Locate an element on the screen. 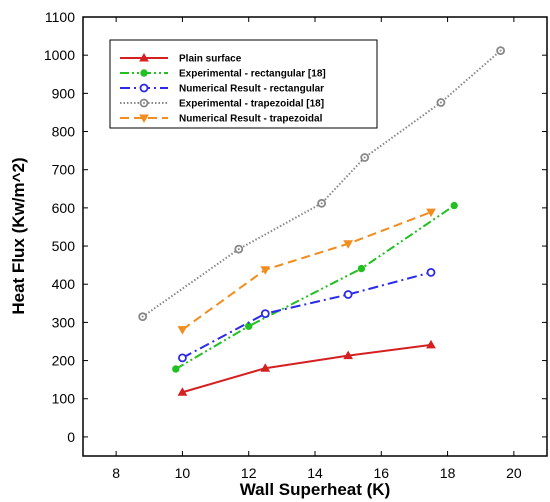  y-tick-label: 900 is located at coordinates (64, 93).